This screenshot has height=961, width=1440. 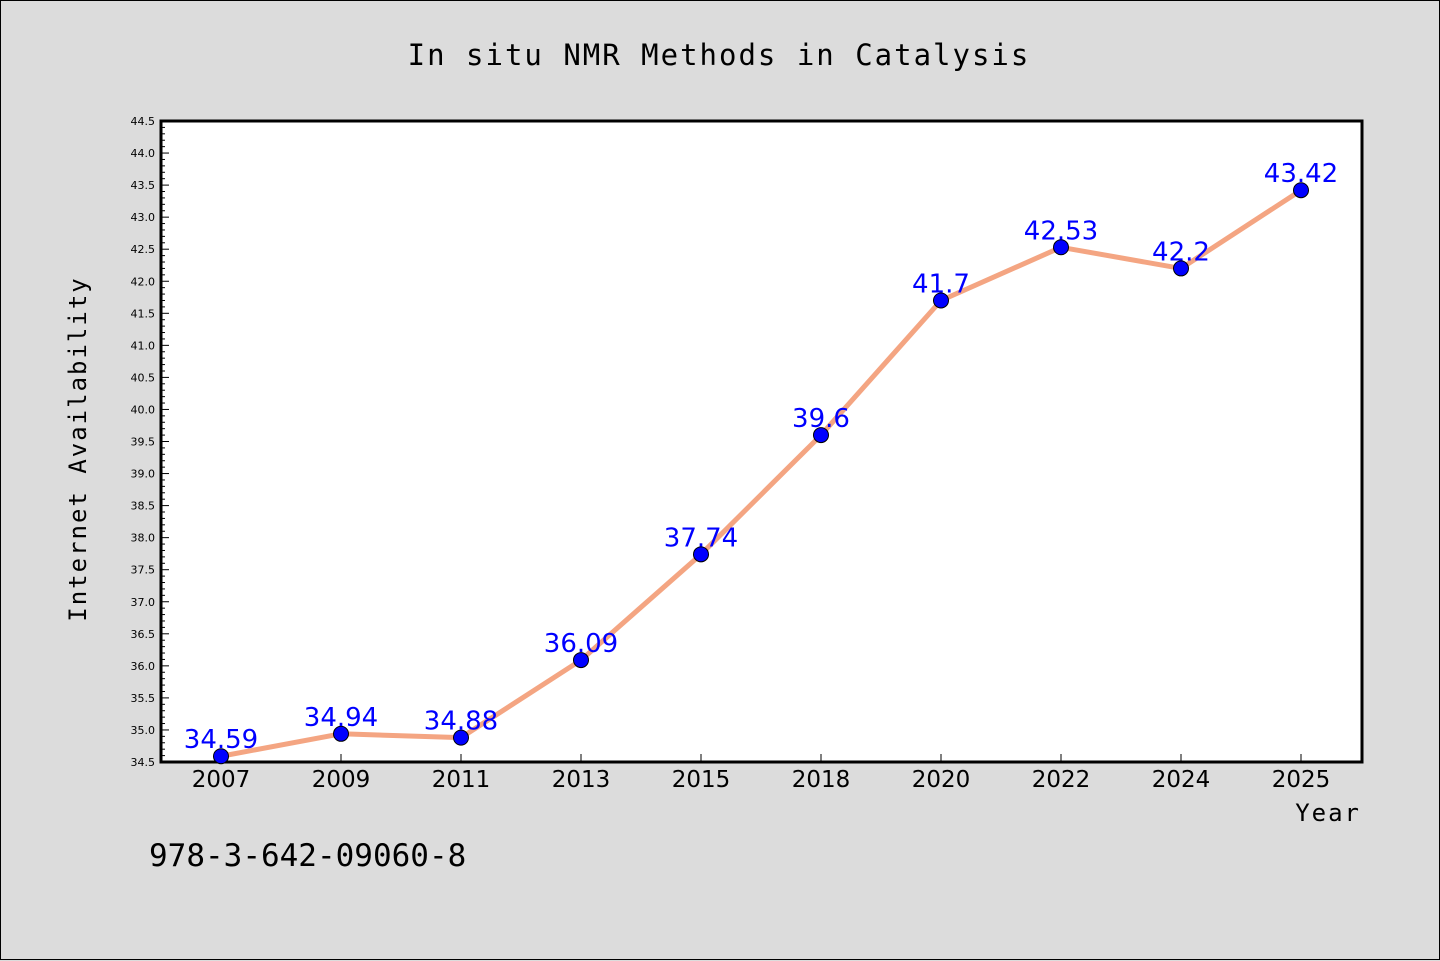 What do you see at coordinates (341, 780) in the screenshot?
I see `x-tick-label: 2009` at bounding box center [341, 780].